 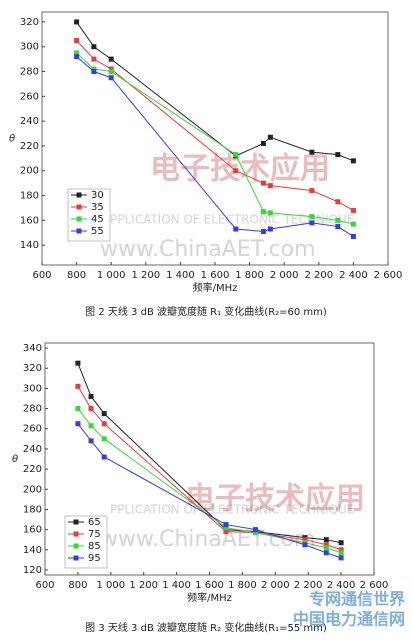 What do you see at coordinates (12, 139) in the screenshot?
I see `y-axis-label: θ` at bounding box center [12, 139].